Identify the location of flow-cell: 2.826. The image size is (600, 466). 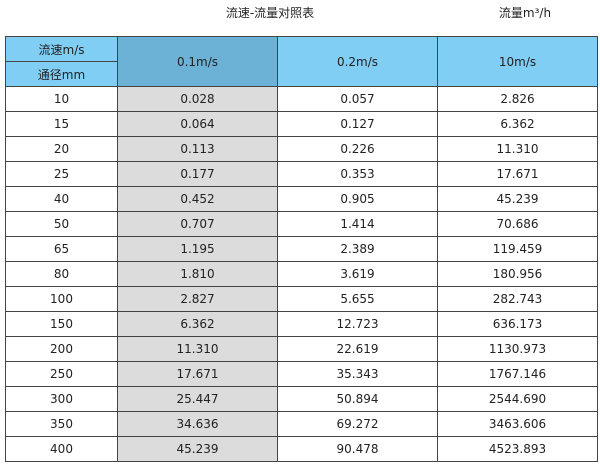
(517, 99).